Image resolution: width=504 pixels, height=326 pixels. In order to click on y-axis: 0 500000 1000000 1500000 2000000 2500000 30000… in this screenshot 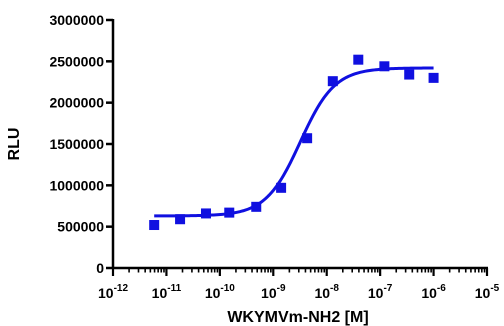, I will do `click(82, 144)`.